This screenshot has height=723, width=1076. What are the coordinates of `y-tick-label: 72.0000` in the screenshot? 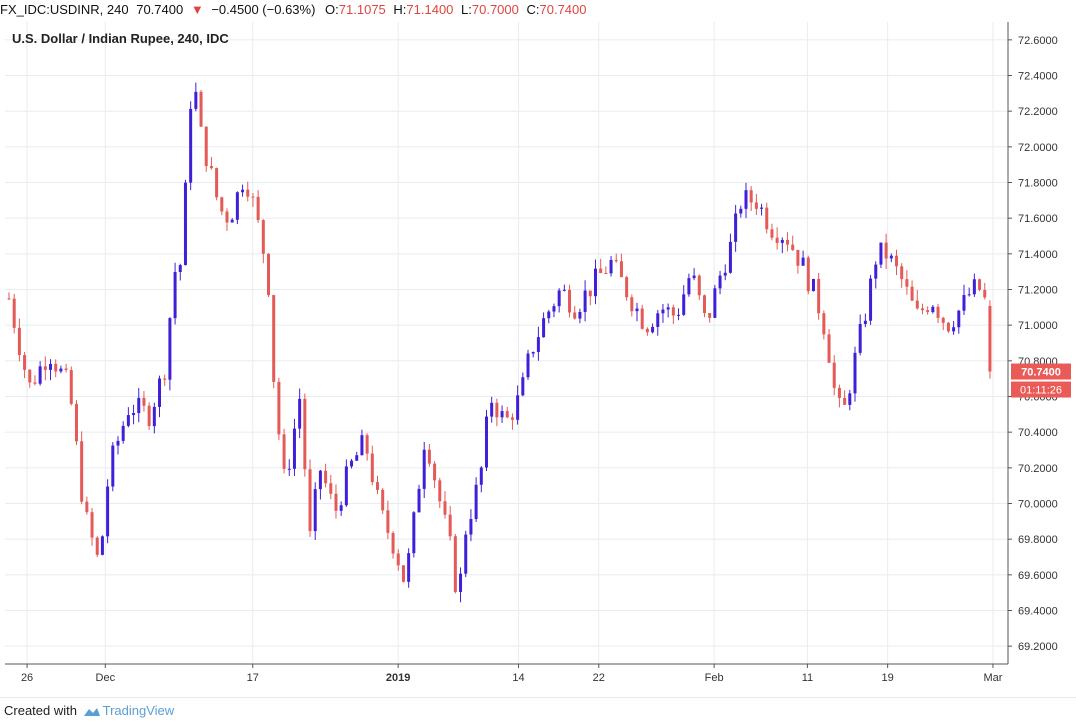 It's located at (1038, 148).